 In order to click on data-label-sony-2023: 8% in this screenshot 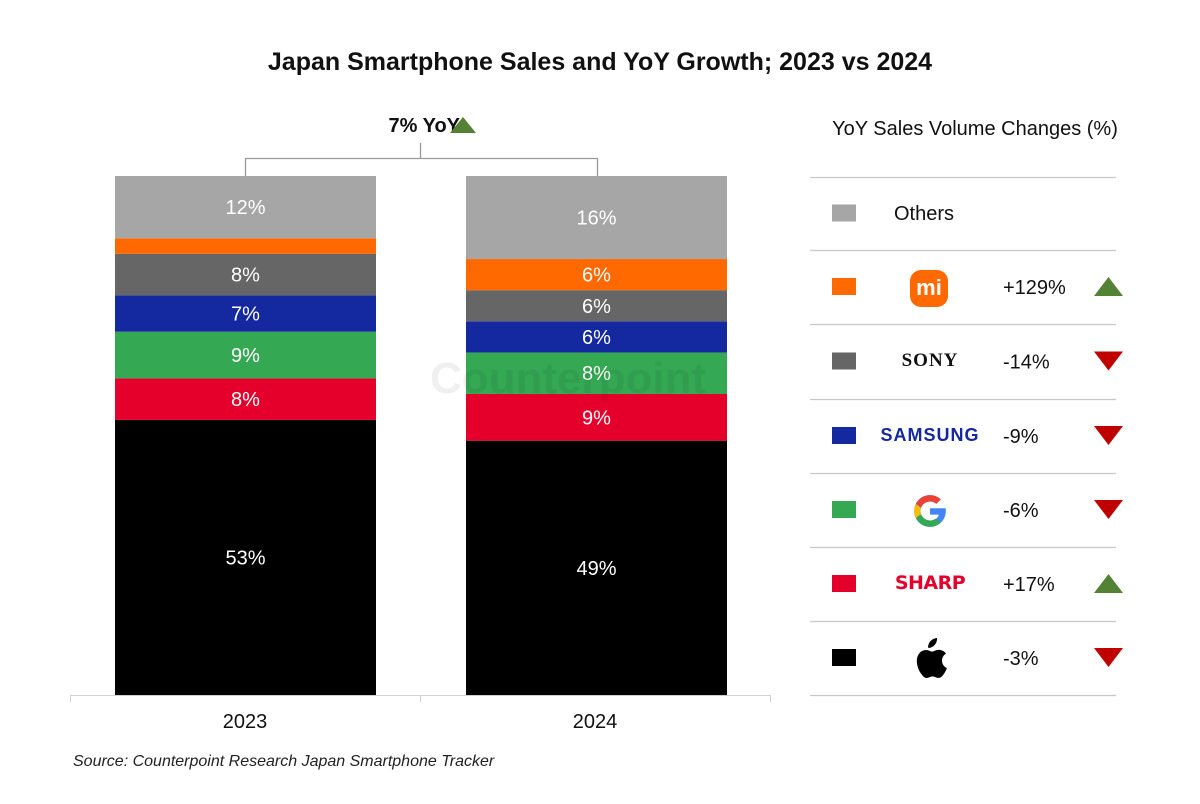, I will do `click(245, 276)`.